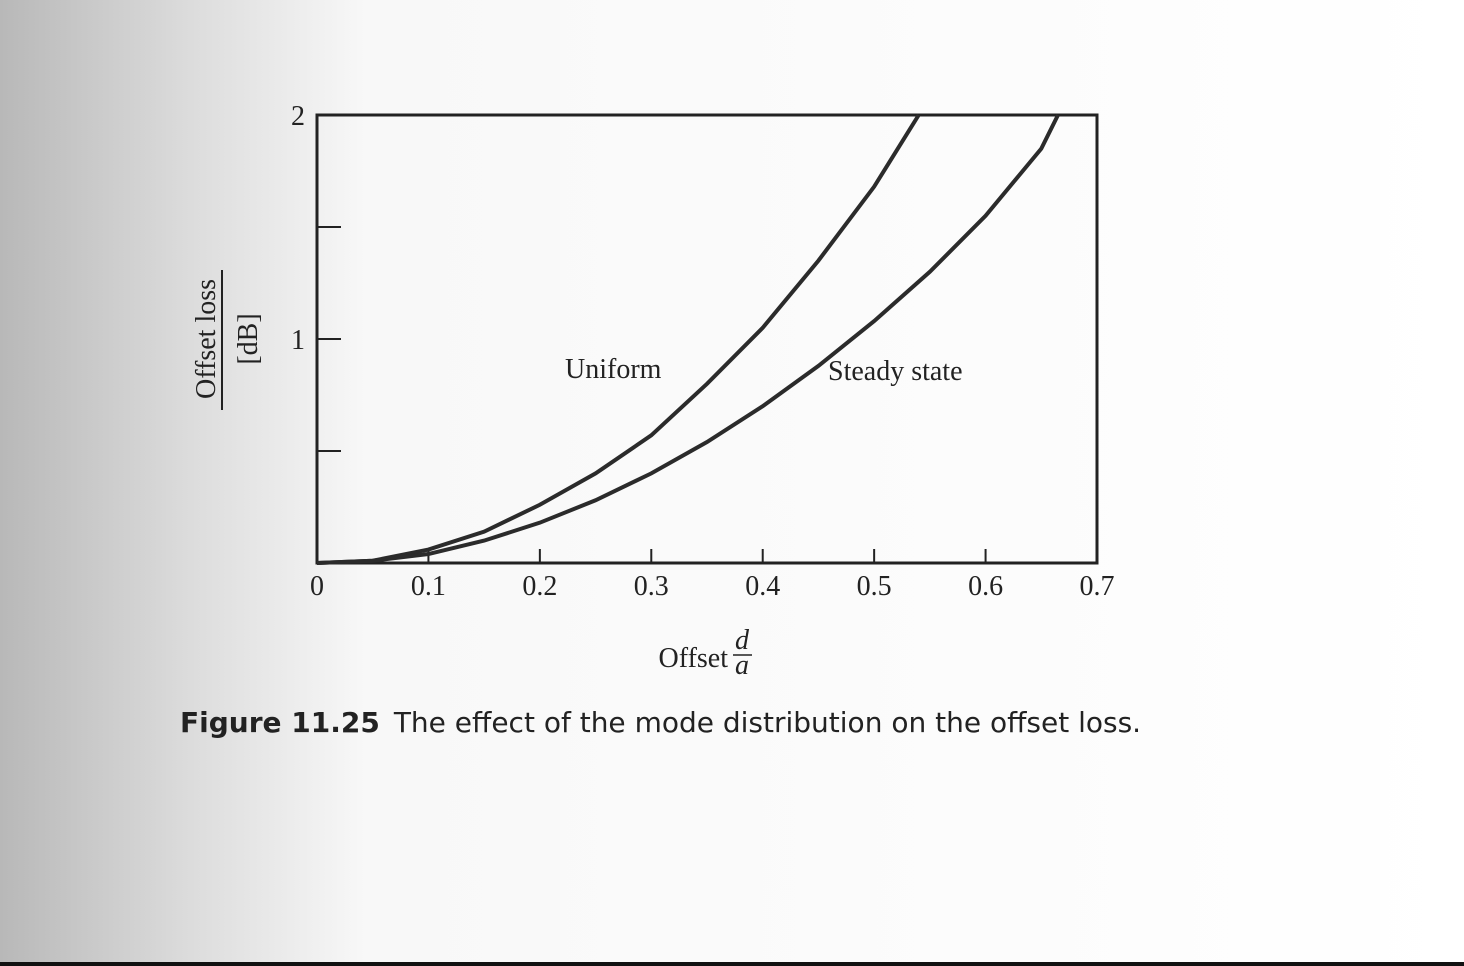 This screenshot has width=1464, height=966. Describe the element at coordinates (694, 658) in the screenshot. I see `x-label: Offset` at that location.